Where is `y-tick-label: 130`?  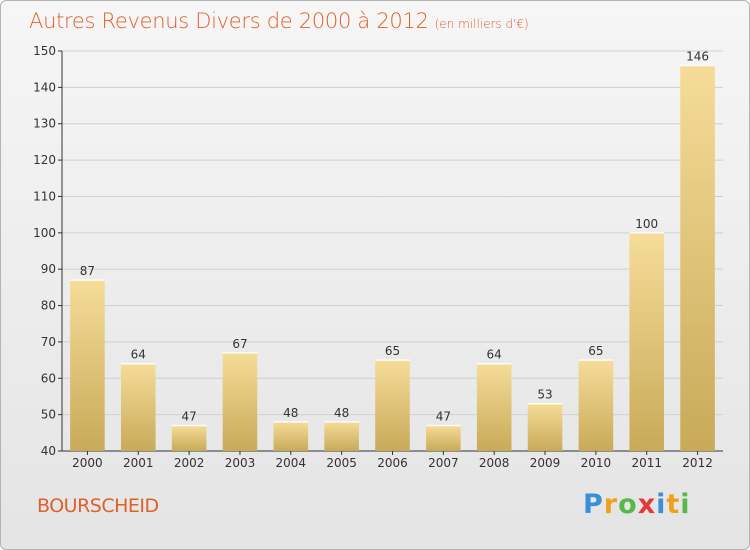 y-tick-label: 130 is located at coordinates (44, 124).